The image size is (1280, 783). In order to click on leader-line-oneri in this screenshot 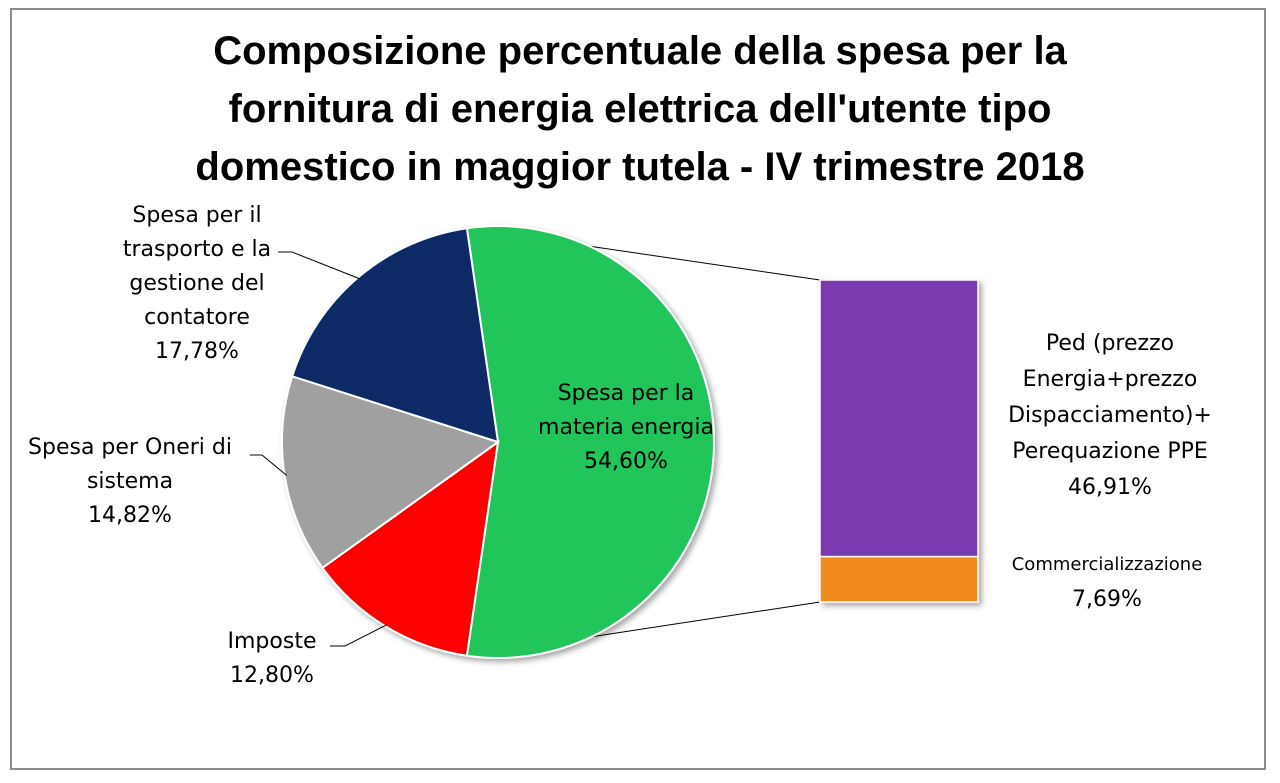, I will do `click(268, 465)`.